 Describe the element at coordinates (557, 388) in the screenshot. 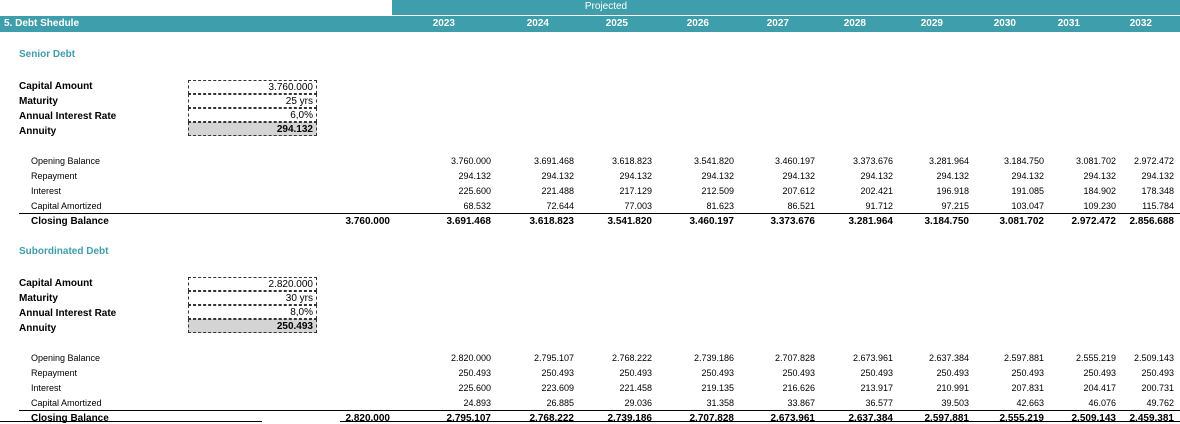

I see `table-cell: 223.609` at that location.